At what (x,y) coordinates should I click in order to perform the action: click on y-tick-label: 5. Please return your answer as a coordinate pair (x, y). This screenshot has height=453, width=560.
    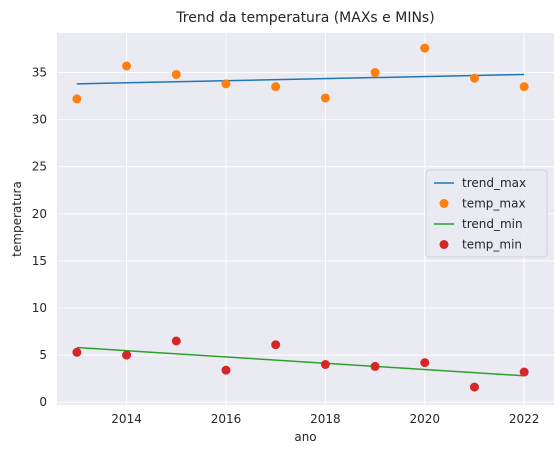
    Looking at the image, I should click on (43, 355).